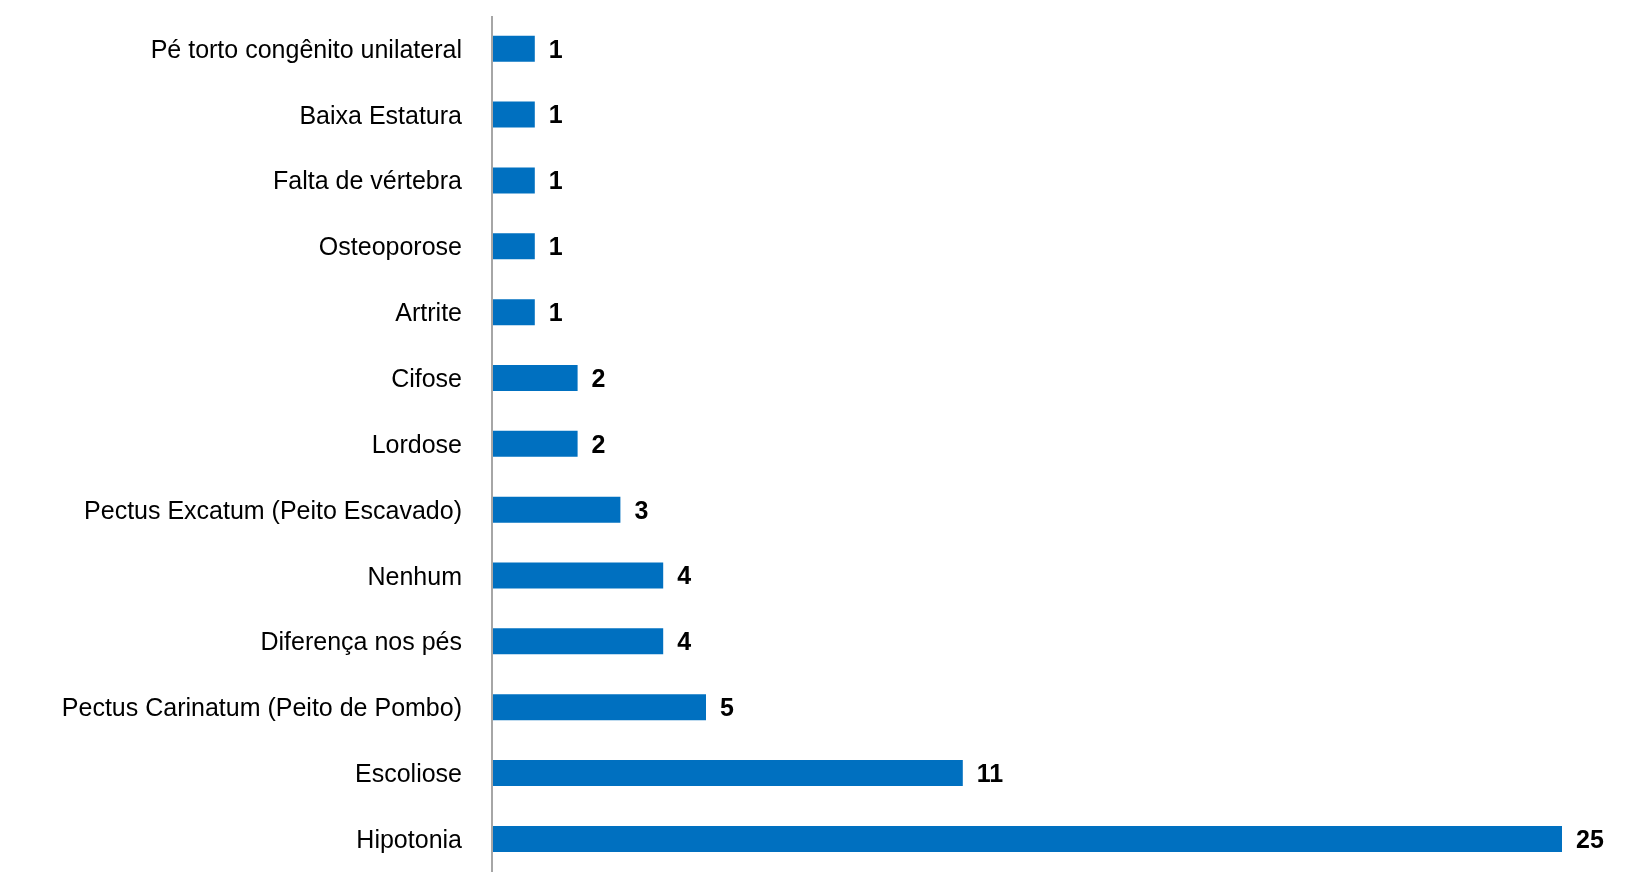 The width and height of the screenshot is (1634, 880). I want to click on y-tick-label: Pé torto congênito unilateral, so click(306, 48).